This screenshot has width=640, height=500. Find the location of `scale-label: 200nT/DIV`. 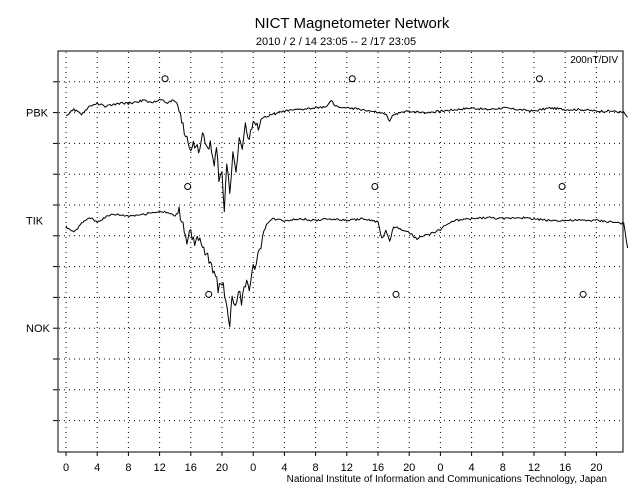

scale-label: 200nT/DIV is located at coordinates (594, 60).